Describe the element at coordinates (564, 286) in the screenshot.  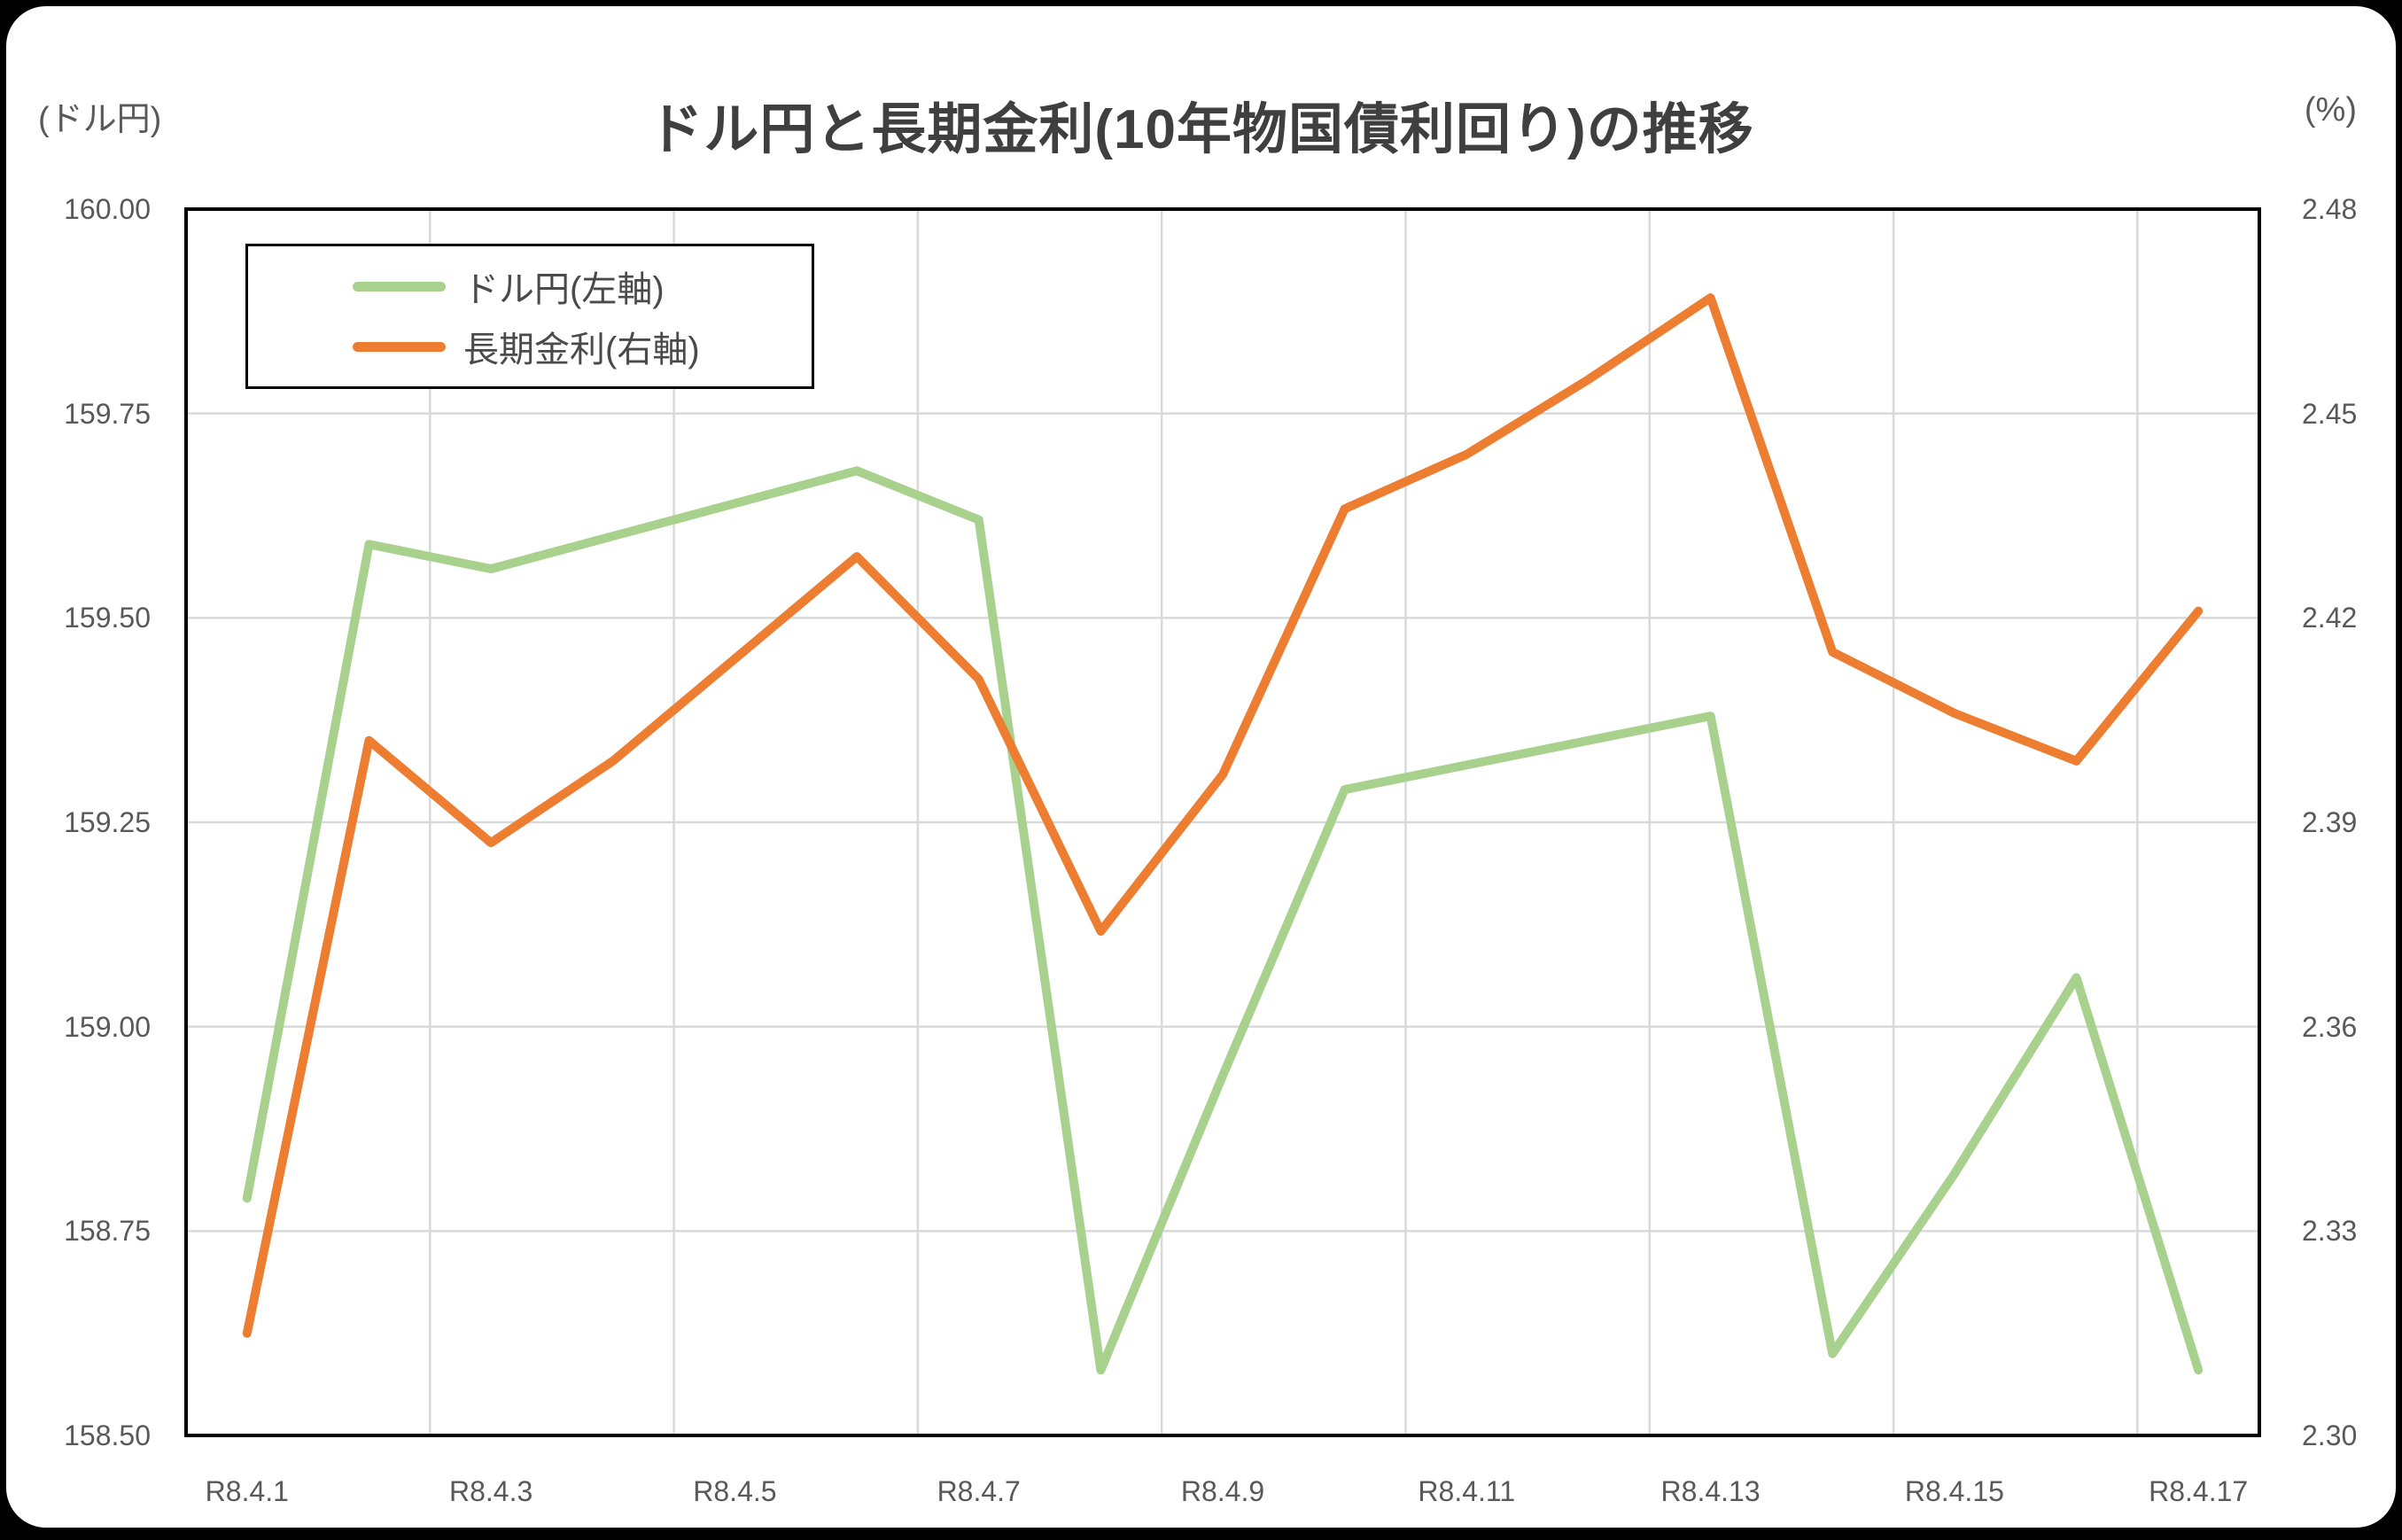
I see `legend-label-usdjpy: ドル円(左軸)` at that location.